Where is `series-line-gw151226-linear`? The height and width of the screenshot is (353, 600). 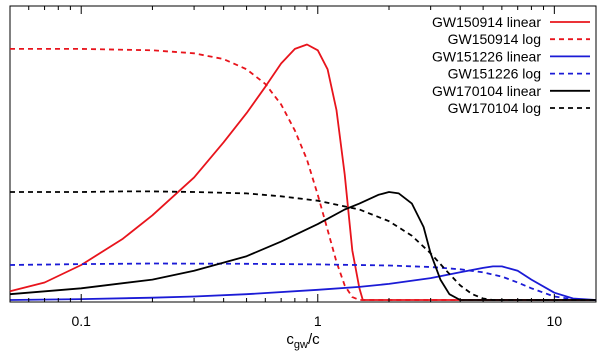 series-line-gw151226-linear is located at coordinates (303, 283).